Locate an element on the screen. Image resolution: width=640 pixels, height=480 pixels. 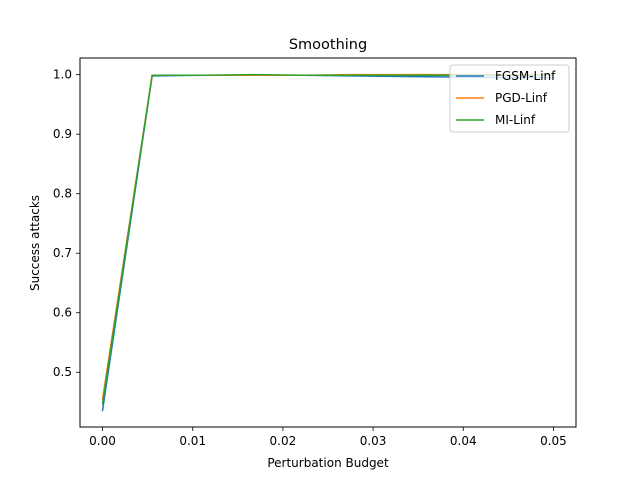
y-axis: 0.5 0.6 0.7 0.8 0.9 1.0 is located at coordinates (66, 223).